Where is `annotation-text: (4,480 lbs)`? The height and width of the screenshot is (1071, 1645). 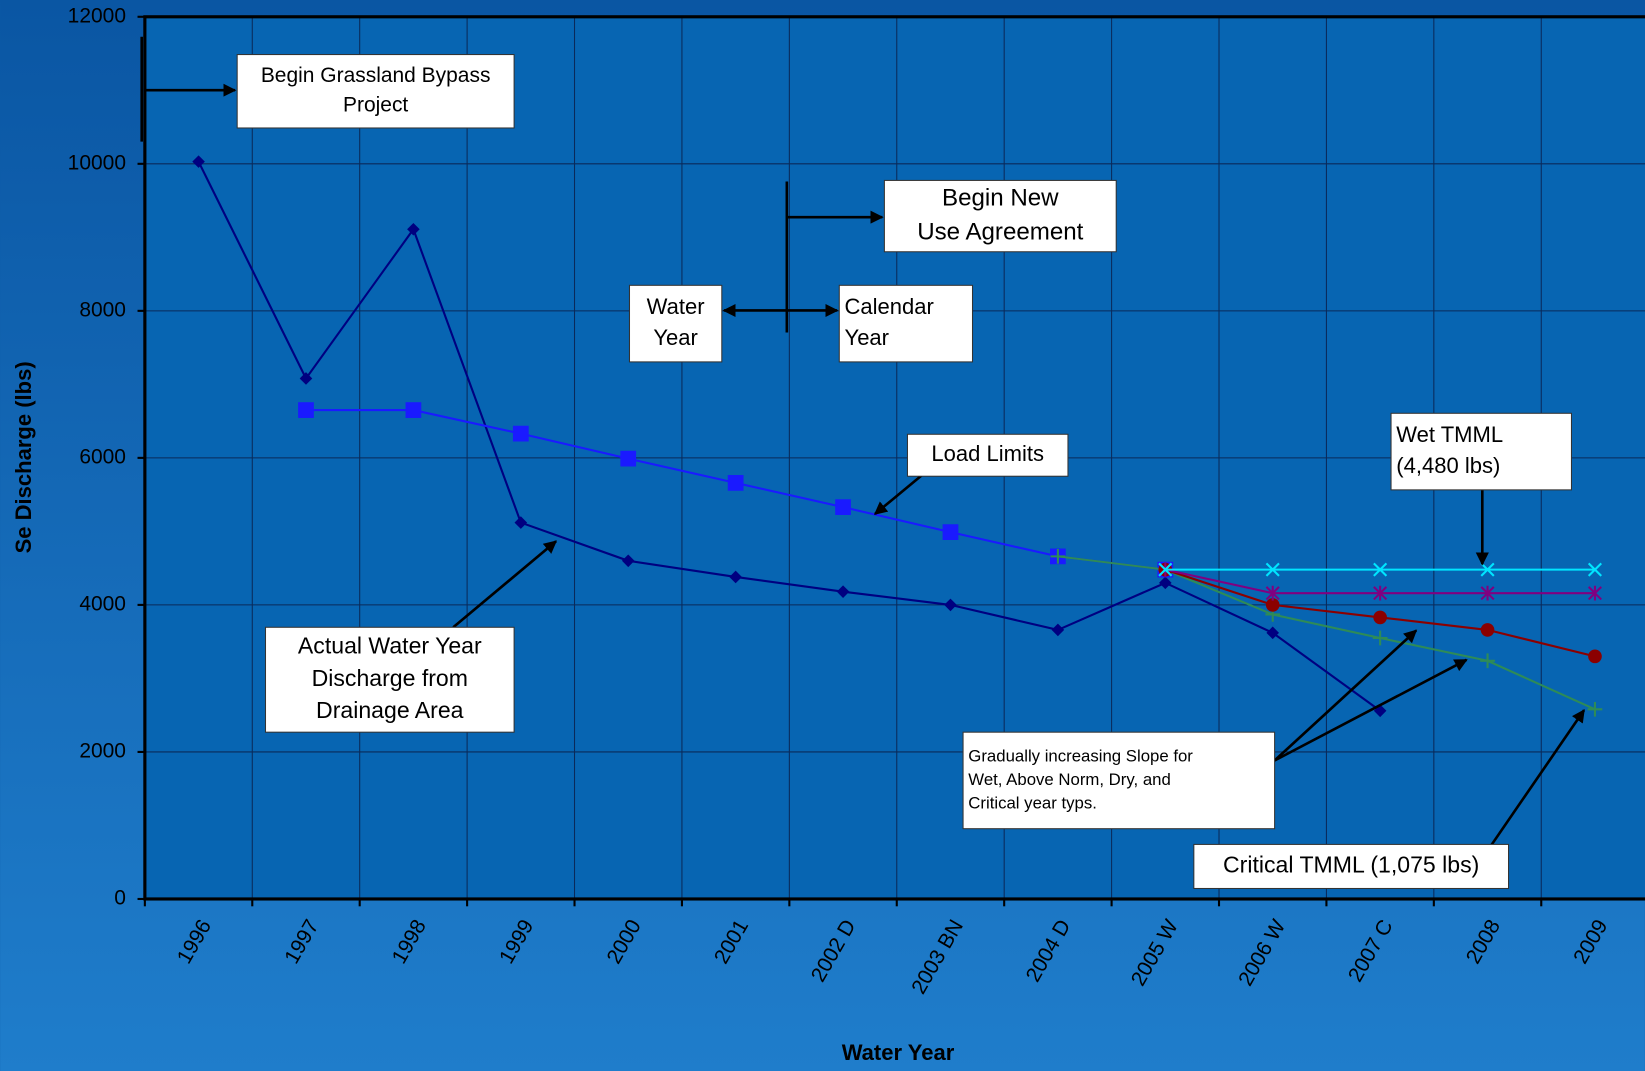
annotation-text: (4,480 lbs) is located at coordinates (1448, 465).